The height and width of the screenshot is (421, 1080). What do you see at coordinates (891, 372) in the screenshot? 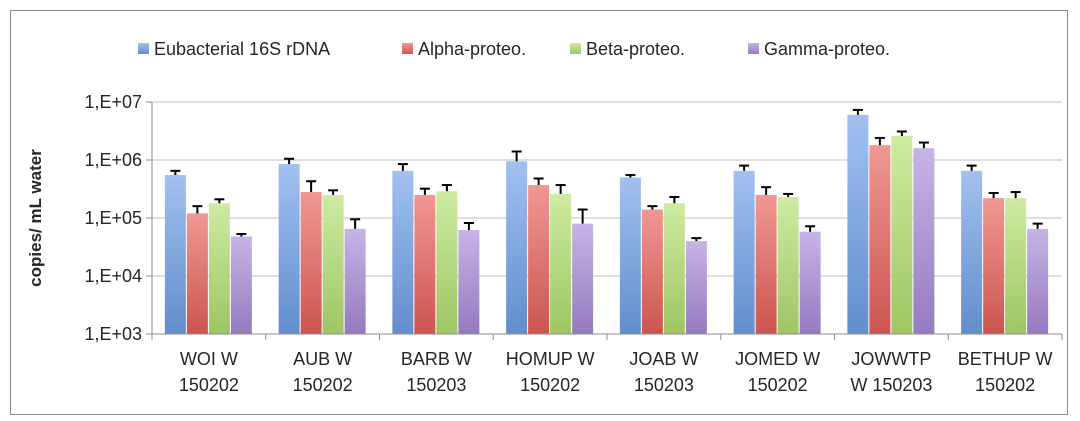
I see `x-tick-label: JOWWTP W 150203` at bounding box center [891, 372].